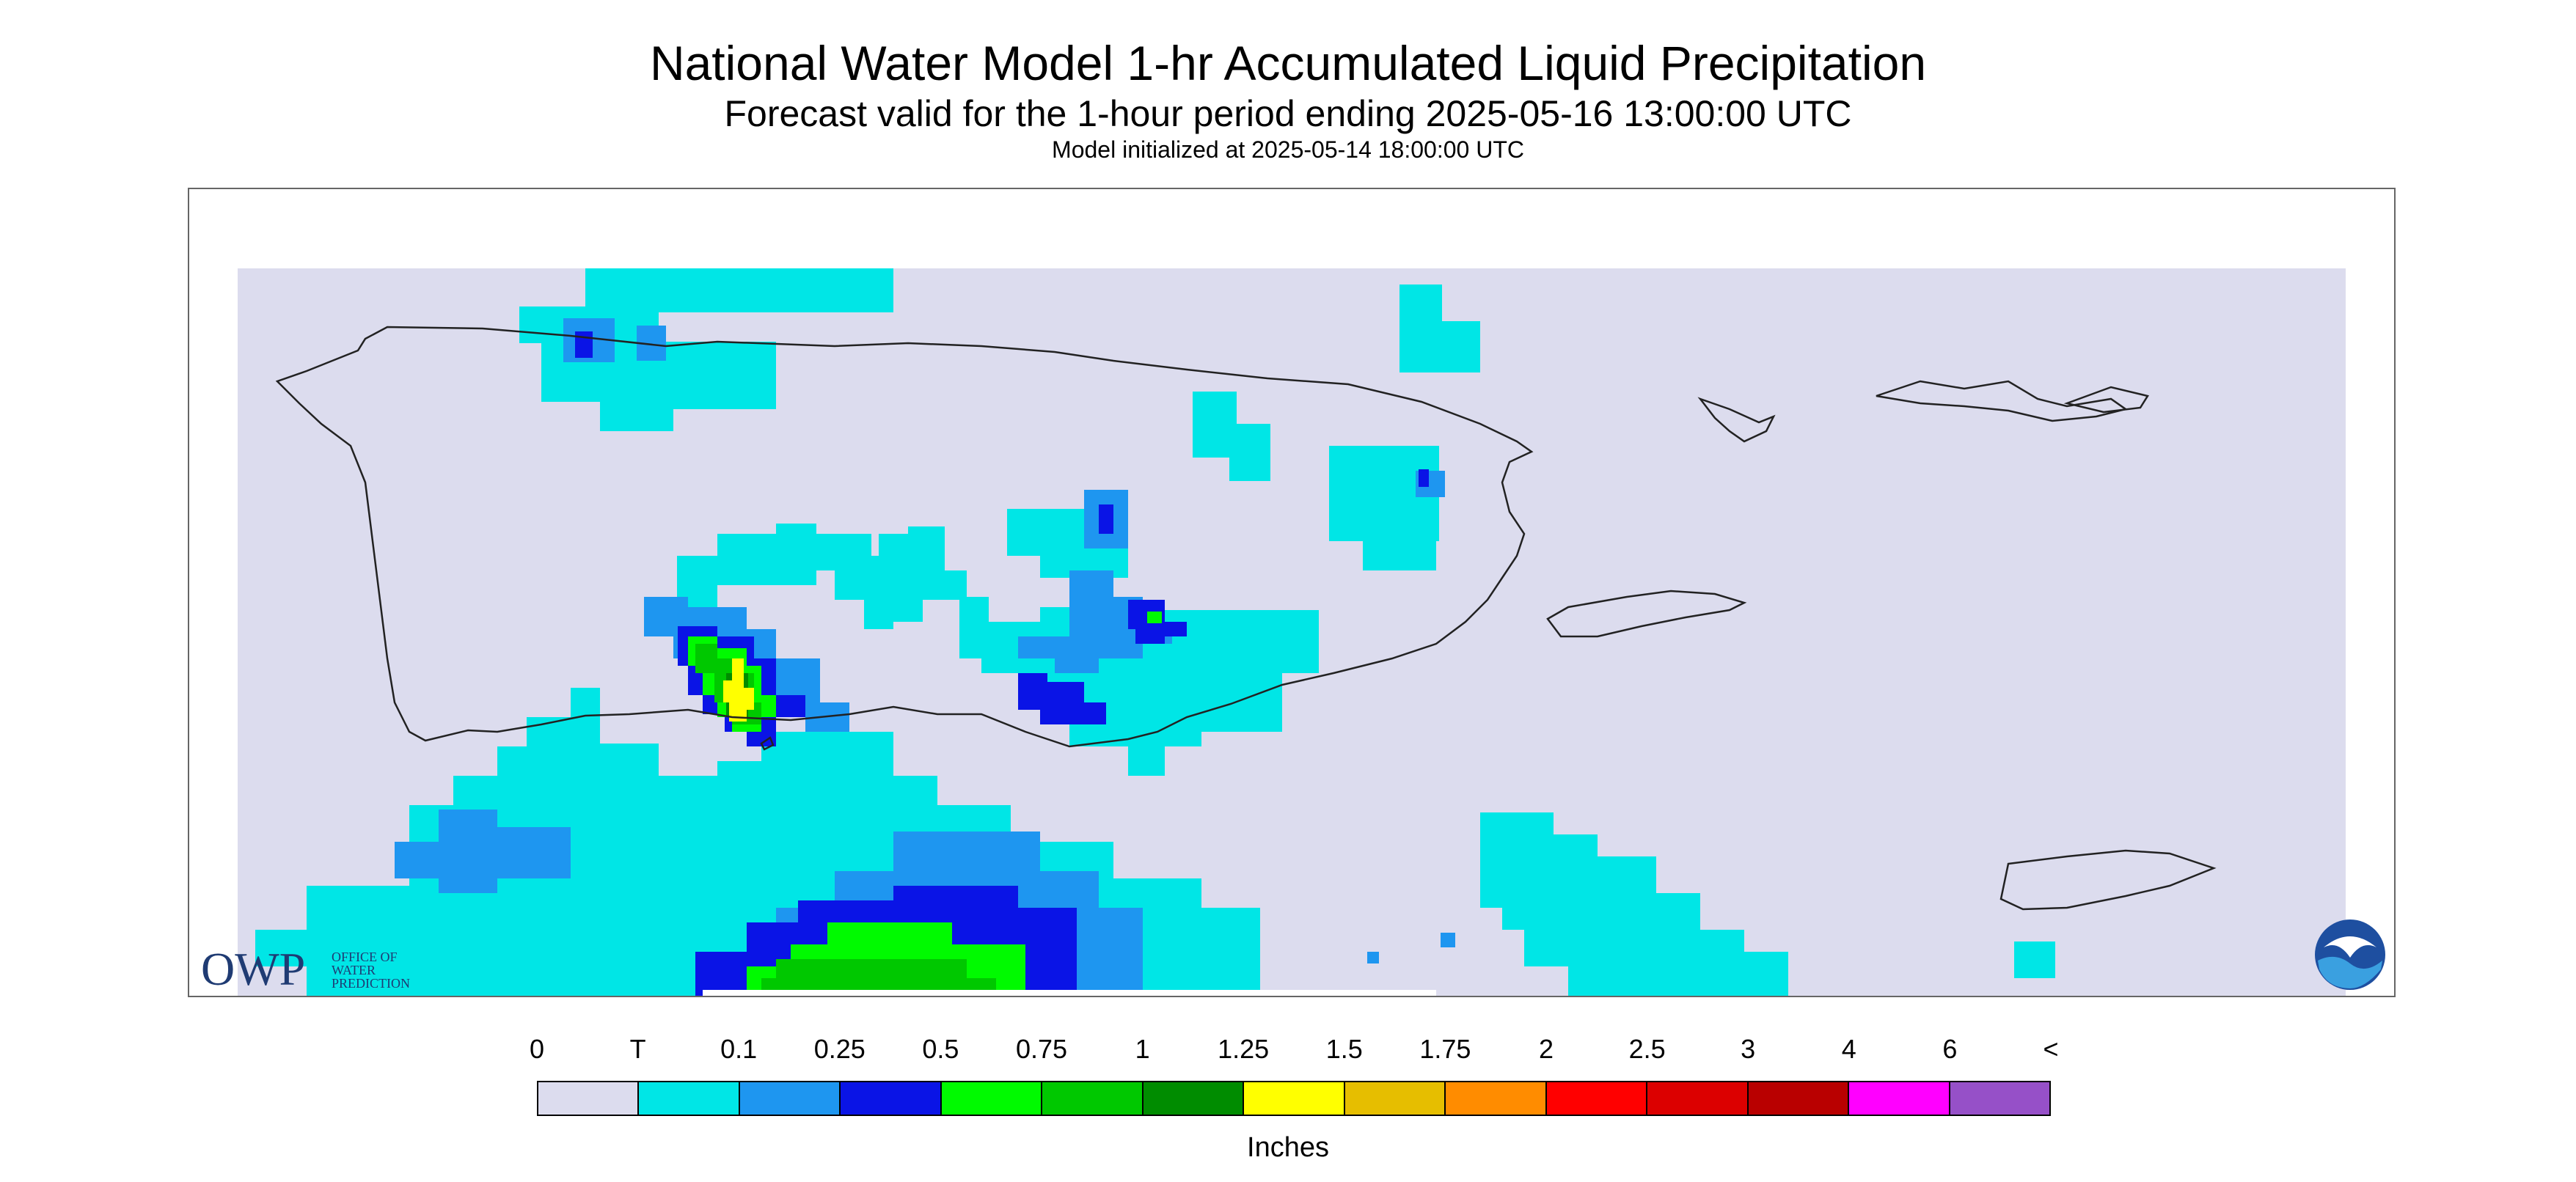  I want to click on colorbar-label: 2, so click(1546, 1049).